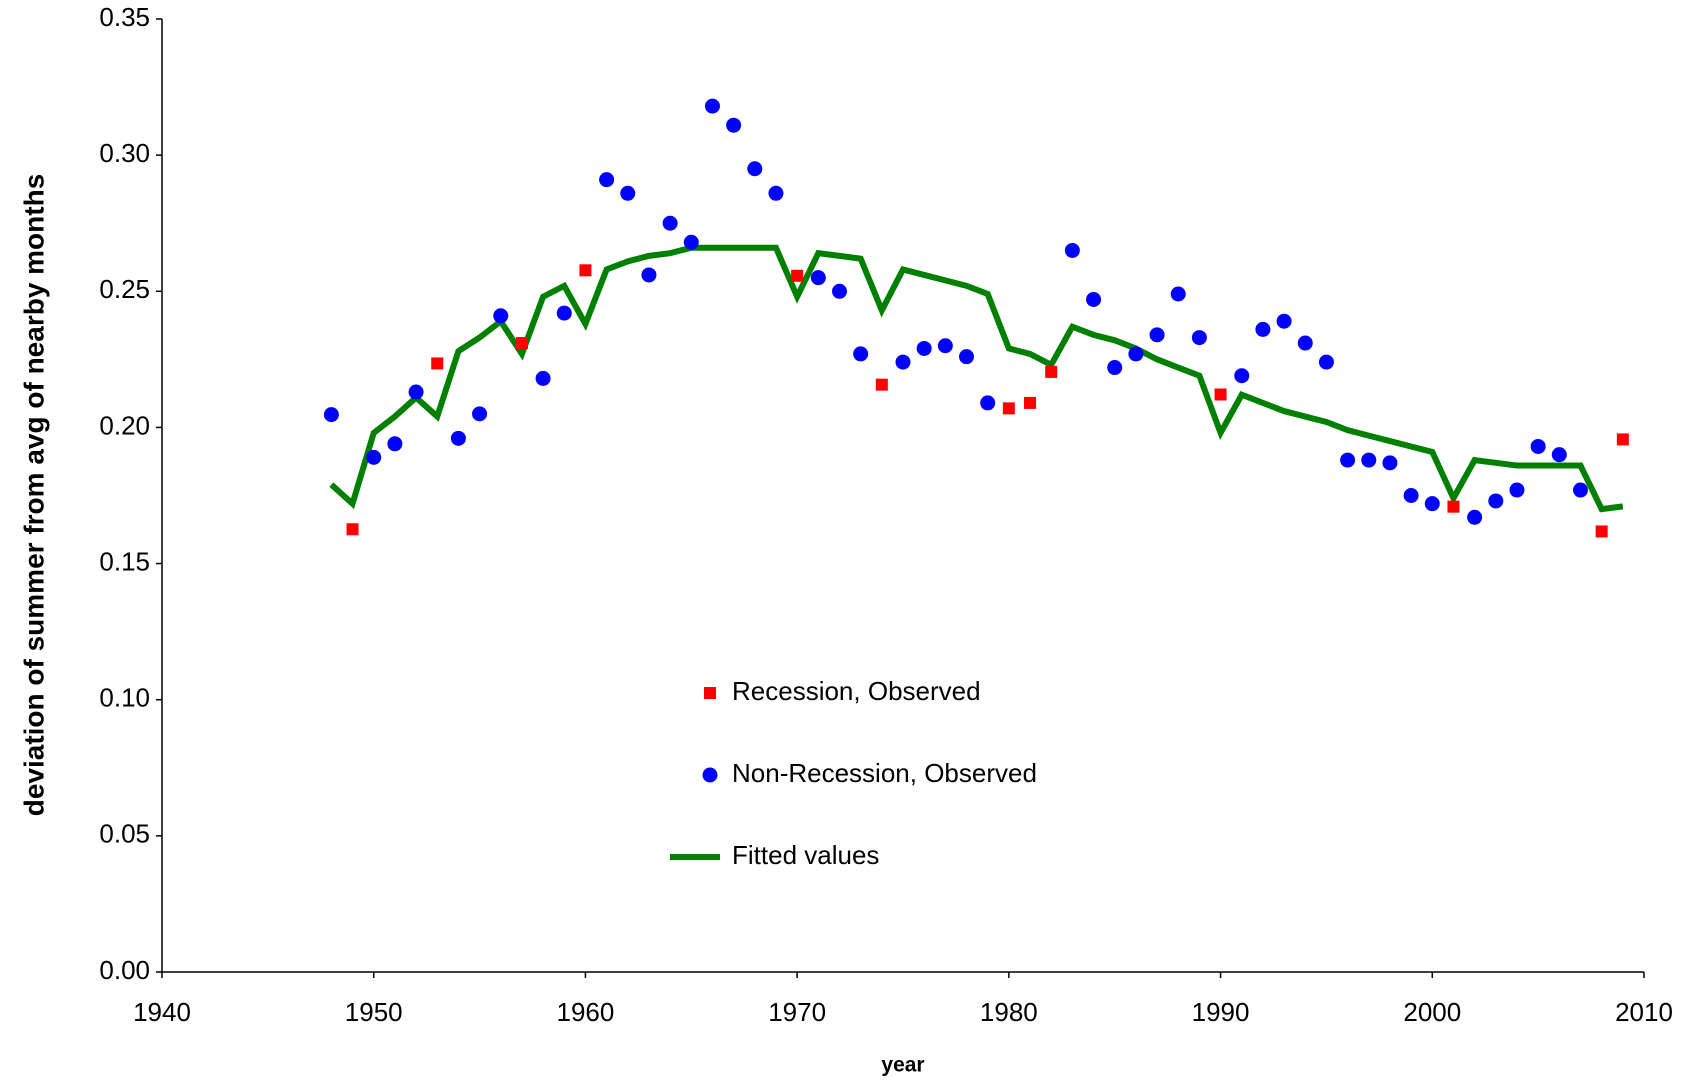  I want to click on y-tick-label: 0.10, so click(124, 698).